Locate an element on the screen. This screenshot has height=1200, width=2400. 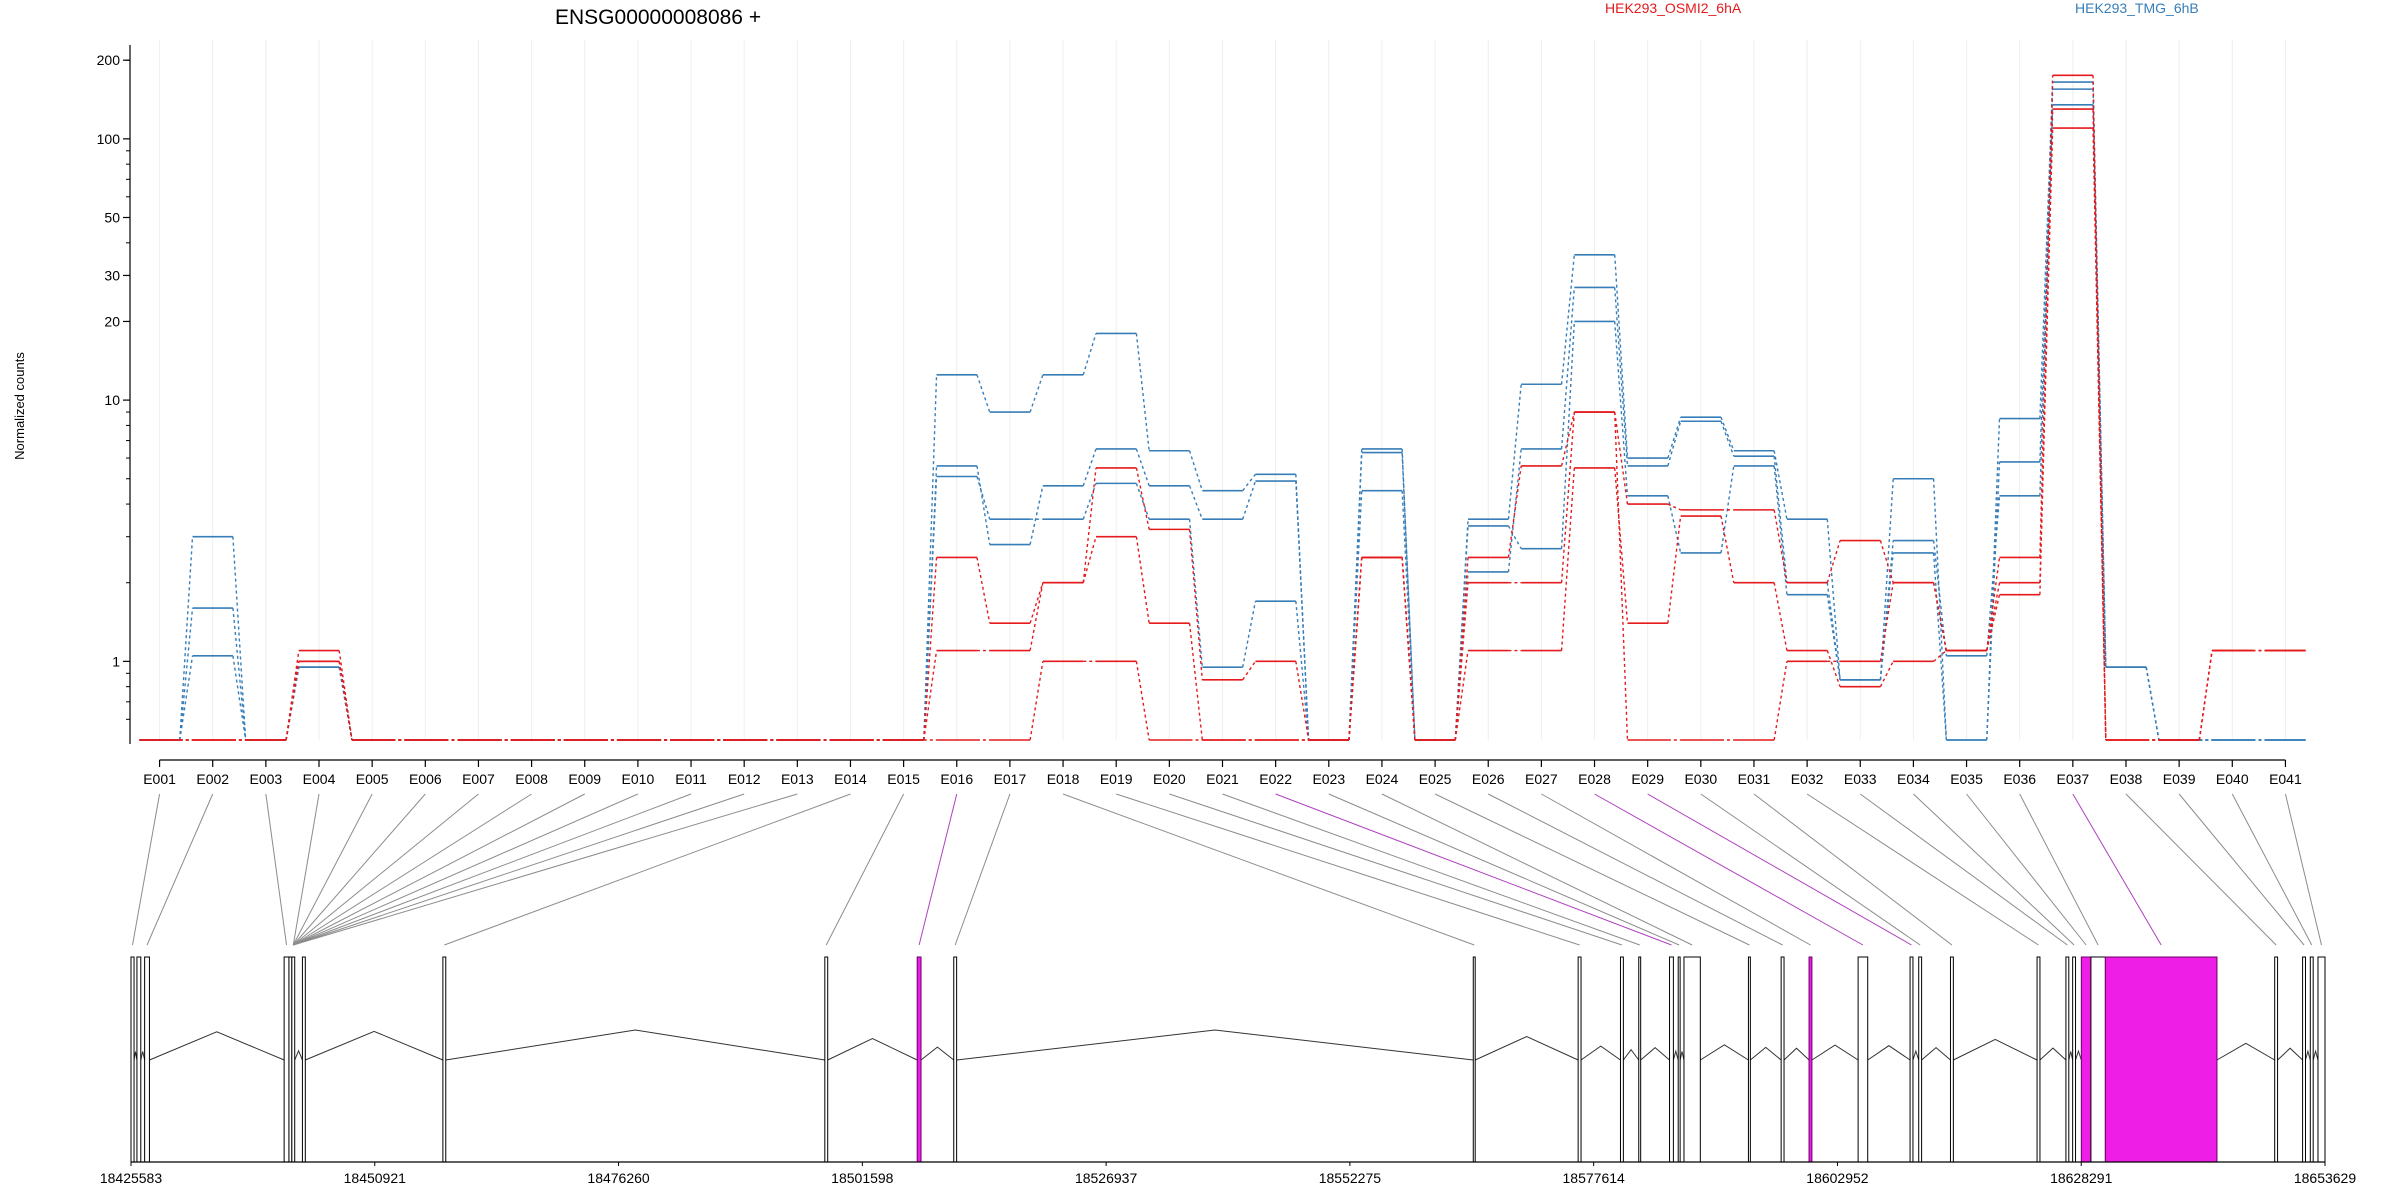
y-tick-label: 100 is located at coordinates (109, 139).